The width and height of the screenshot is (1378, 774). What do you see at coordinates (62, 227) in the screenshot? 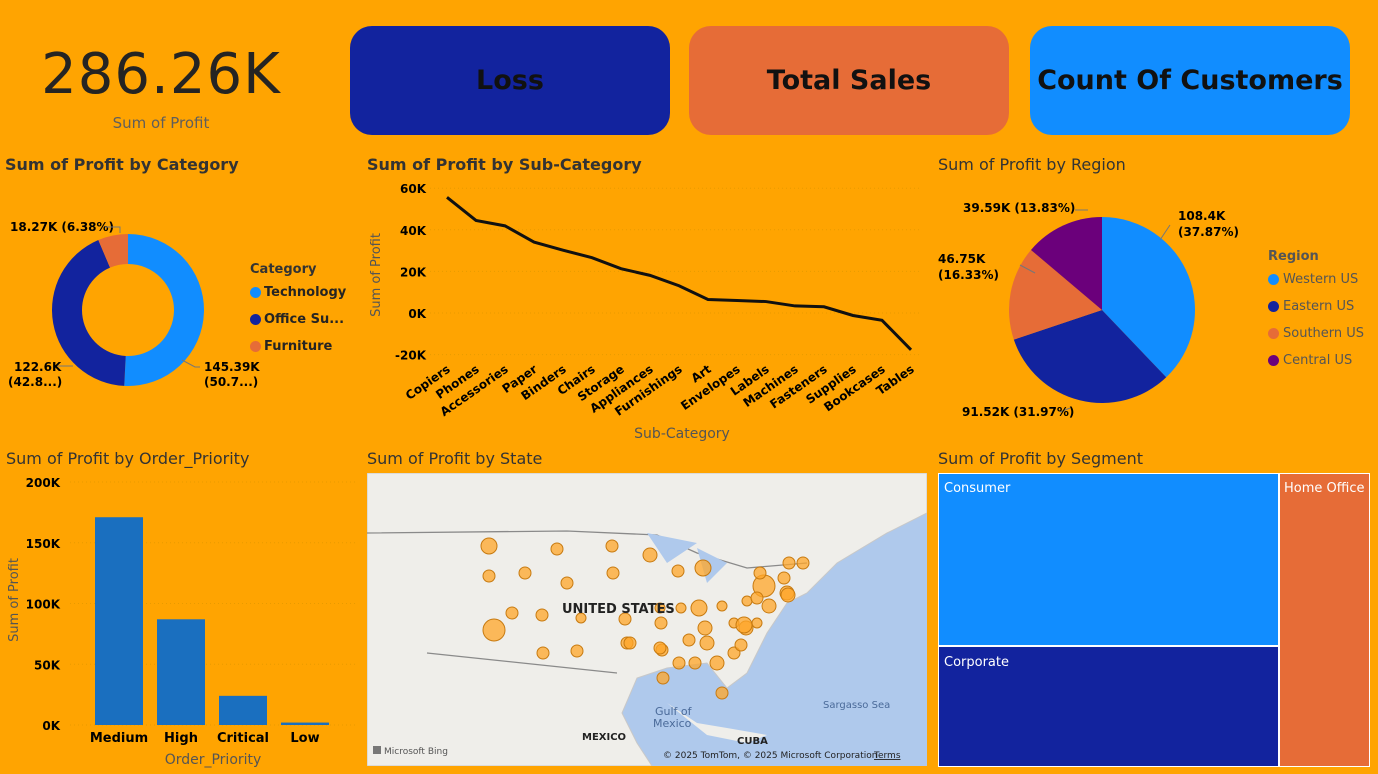
I see `donut-label-furniture: 18.27K (6.38%)` at bounding box center [62, 227].